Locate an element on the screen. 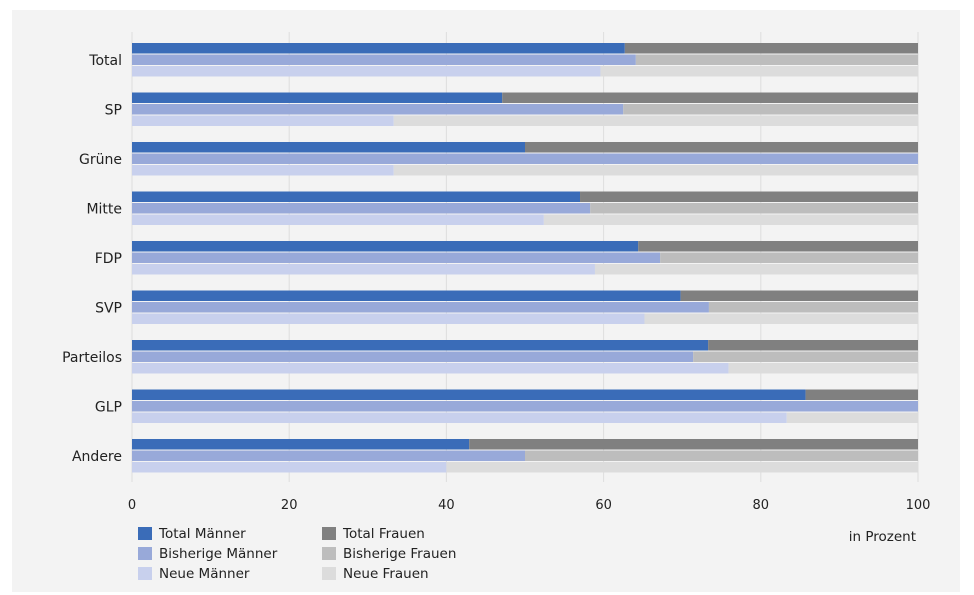 The height and width of the screenshot is (595, 974). legend-label-bisherige-frauen: Bisherige Frauen is located at coordinates (399, 554).